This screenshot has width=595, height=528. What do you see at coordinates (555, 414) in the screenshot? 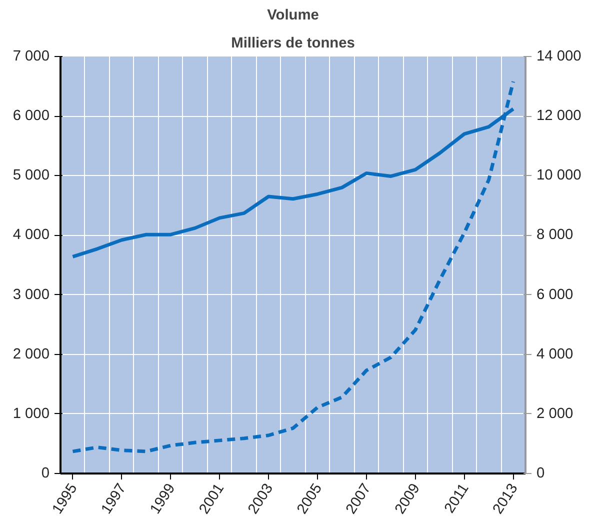
I see `y2-tick-label: 2 000` at bounding box center [555, 414].